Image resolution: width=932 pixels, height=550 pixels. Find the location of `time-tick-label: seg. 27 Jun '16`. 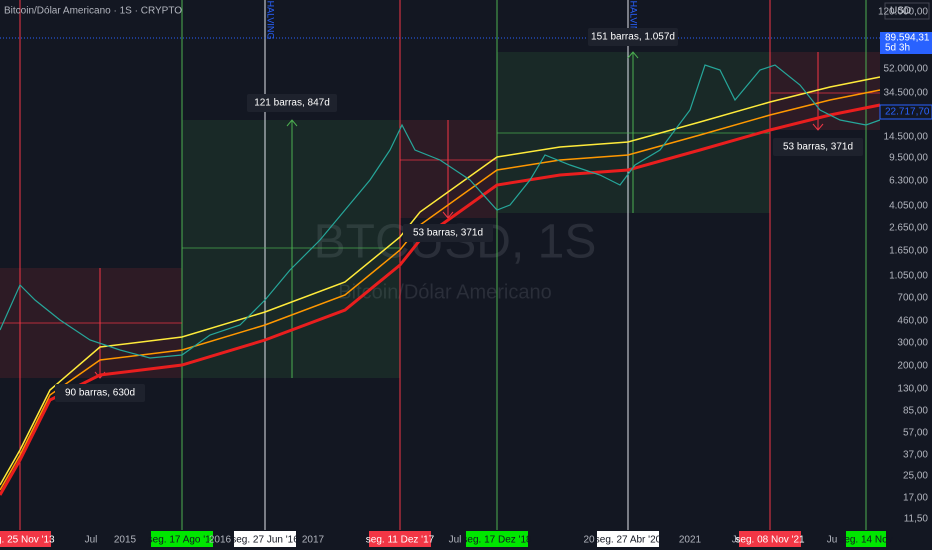

time-tick-label: seg. 27 Jun '16 is located at coordinates (265, 540).